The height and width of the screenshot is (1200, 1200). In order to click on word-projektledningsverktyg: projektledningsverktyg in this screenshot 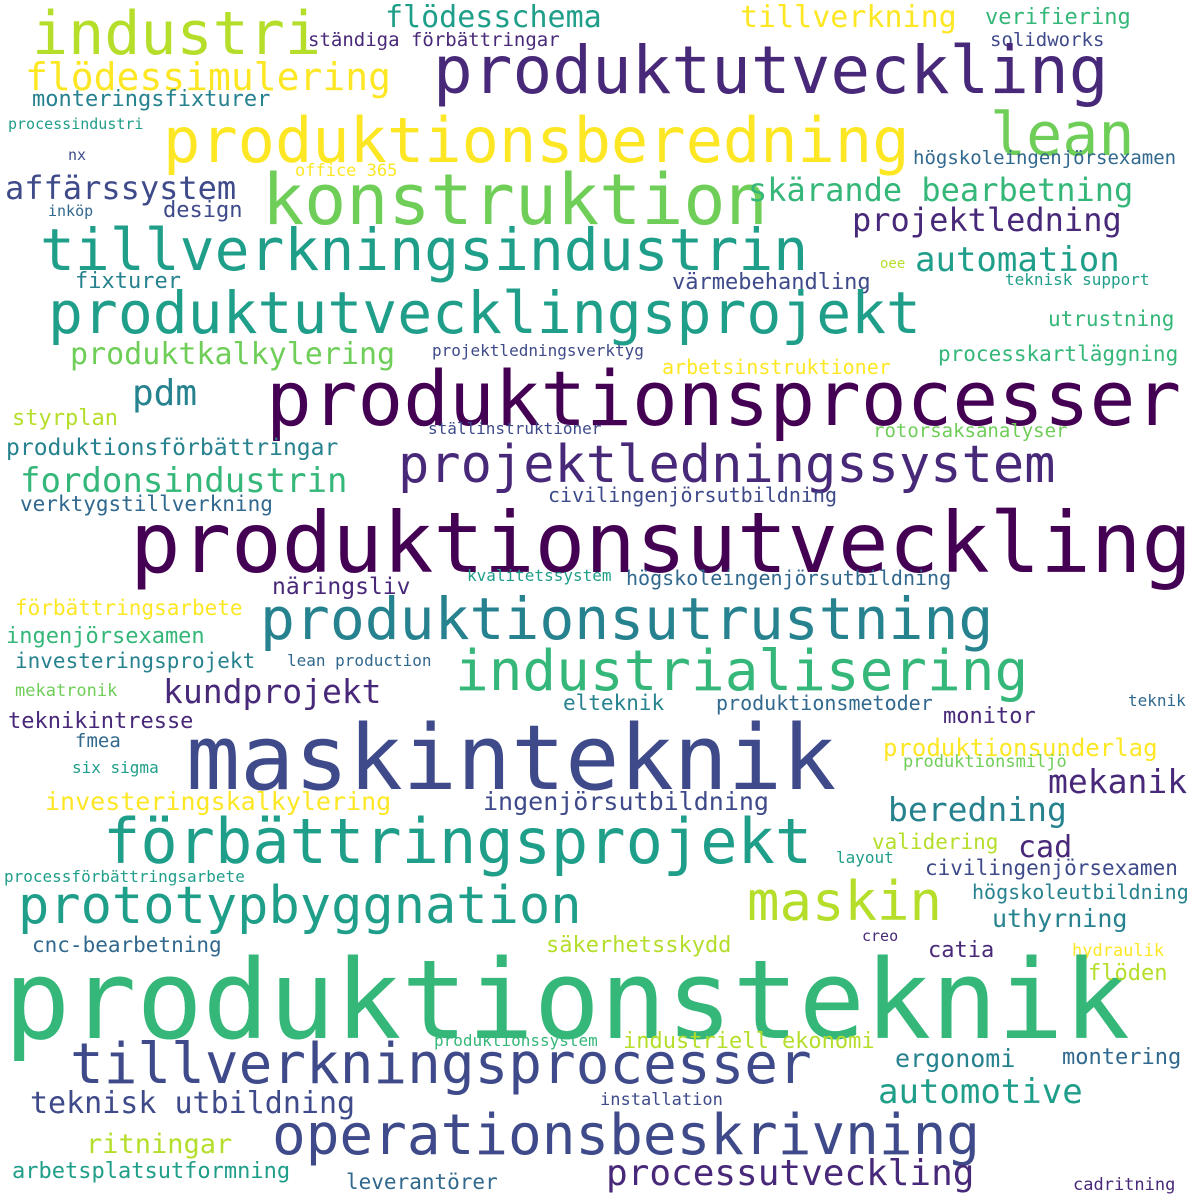, I will do `click(538, 350)`.